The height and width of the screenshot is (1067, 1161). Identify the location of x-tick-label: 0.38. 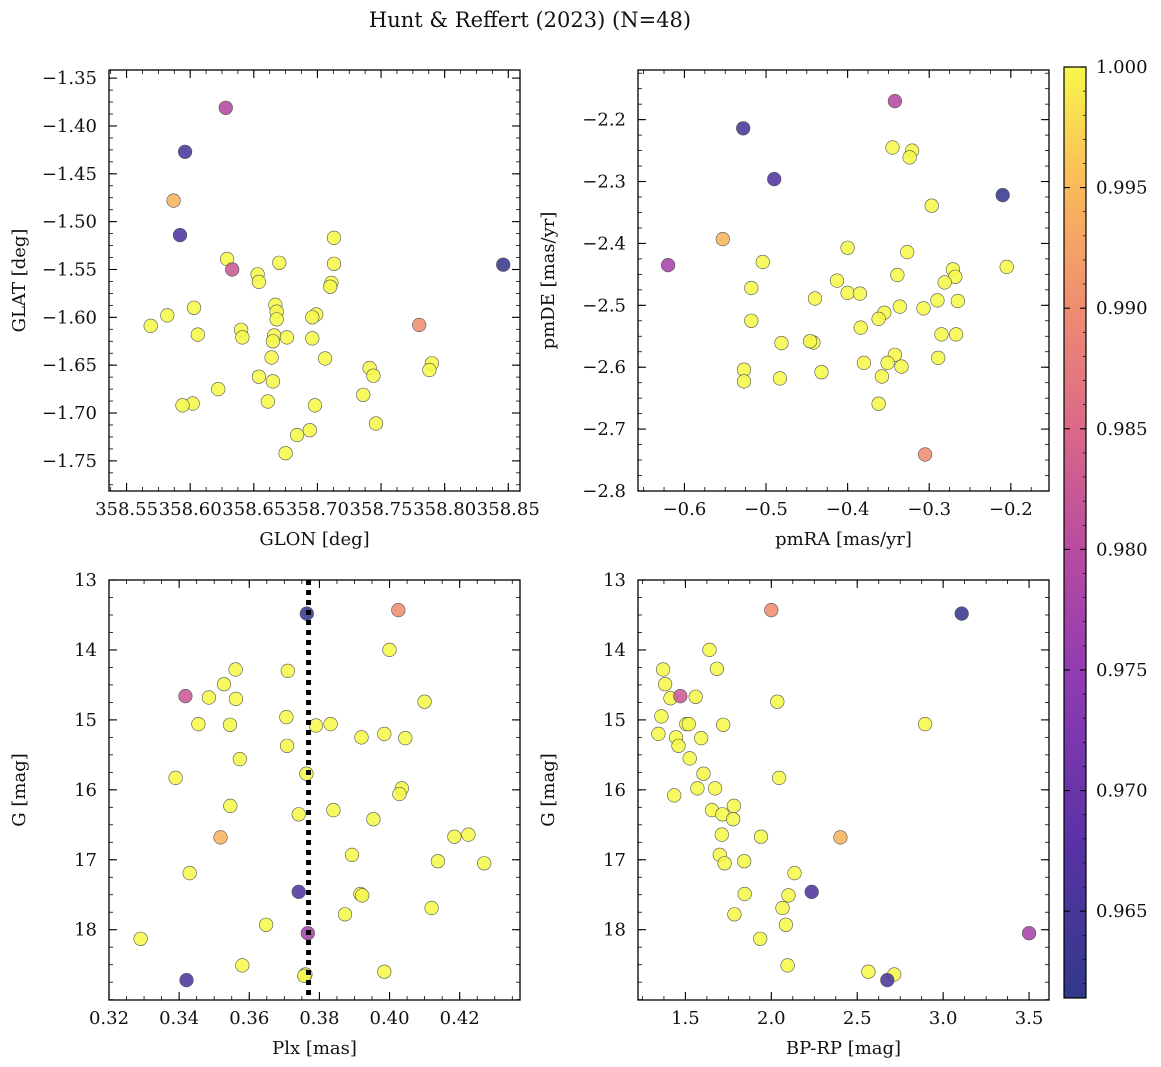
(319, 1018).